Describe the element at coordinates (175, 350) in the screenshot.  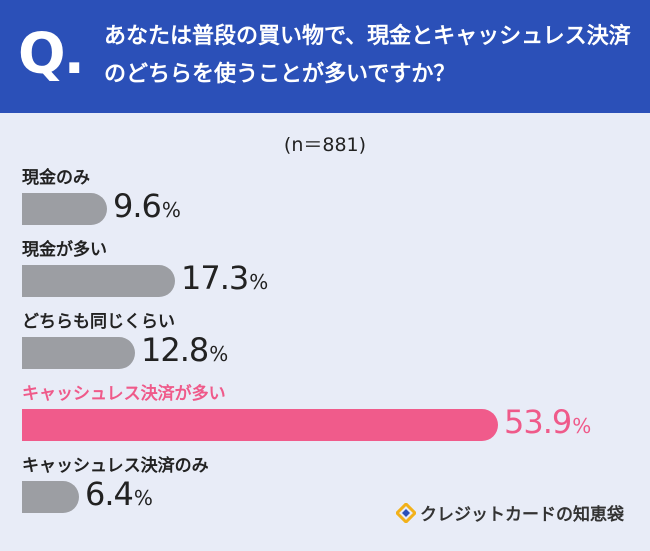
I see `value-number: 12.8` at that location.